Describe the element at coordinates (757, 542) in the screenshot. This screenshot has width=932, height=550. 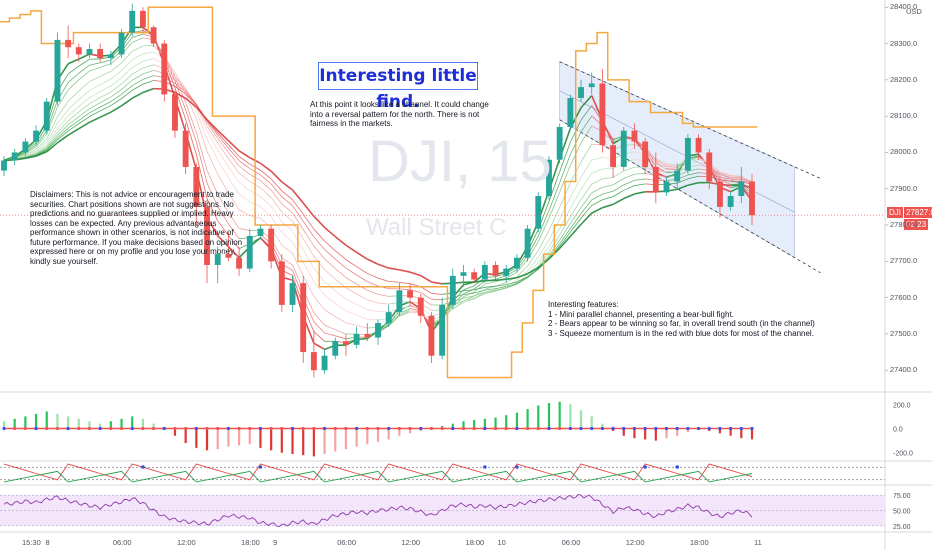
I see `x-tick-label: 11` at that location.